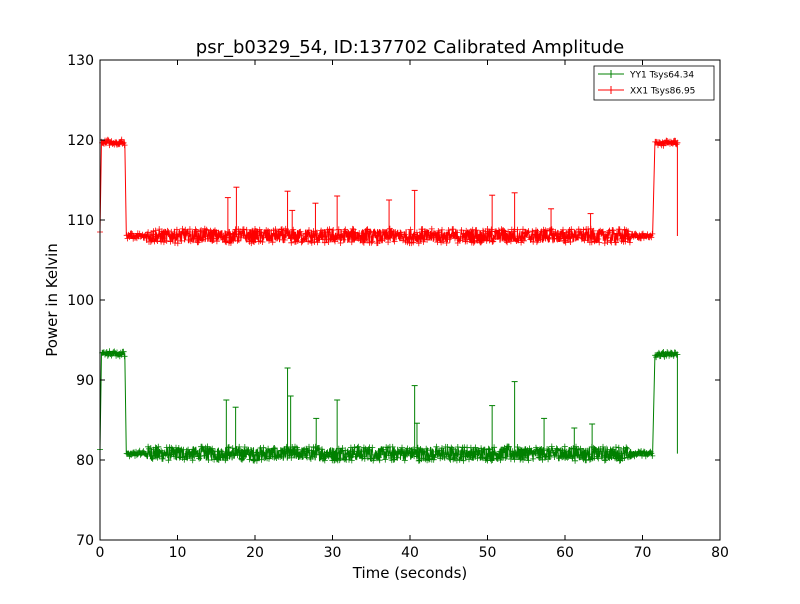 This screenshot has width=800, height=604. What do you see at coordinates (410, 553) in the screenshot?
I see `x-tick-label: 40` at bounding box center [410, 553].